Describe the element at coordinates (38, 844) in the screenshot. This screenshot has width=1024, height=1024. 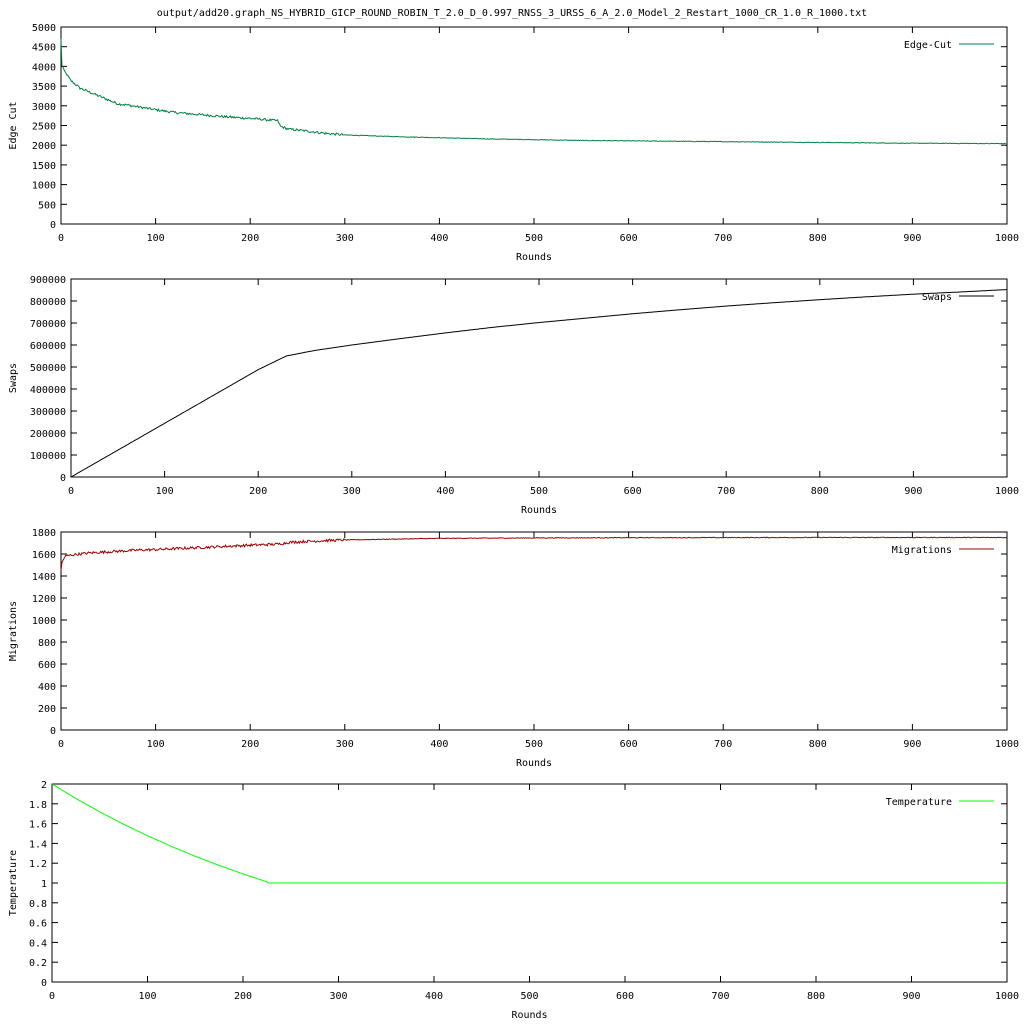
I see `y-tick-label: 1.4` at that location.